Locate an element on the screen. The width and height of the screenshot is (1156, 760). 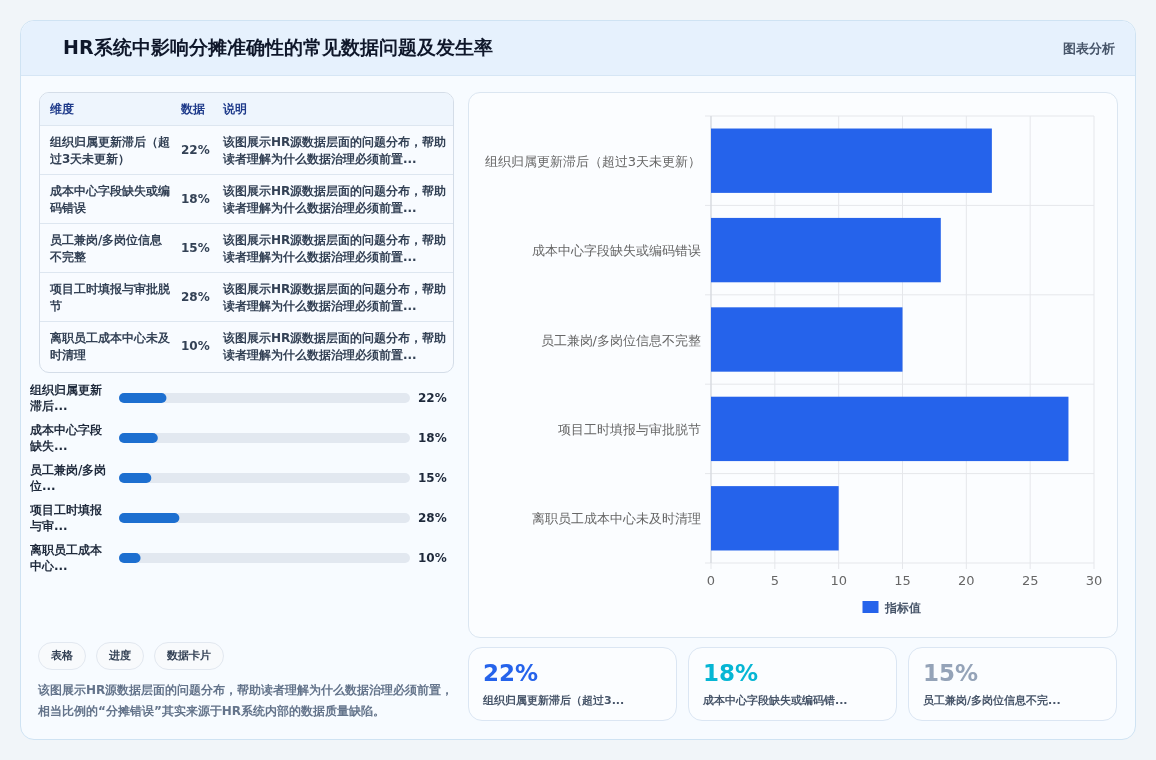
y-tick-label: 员工兼岗/多岗位信息不完整 is located at coordinates (620, 340).